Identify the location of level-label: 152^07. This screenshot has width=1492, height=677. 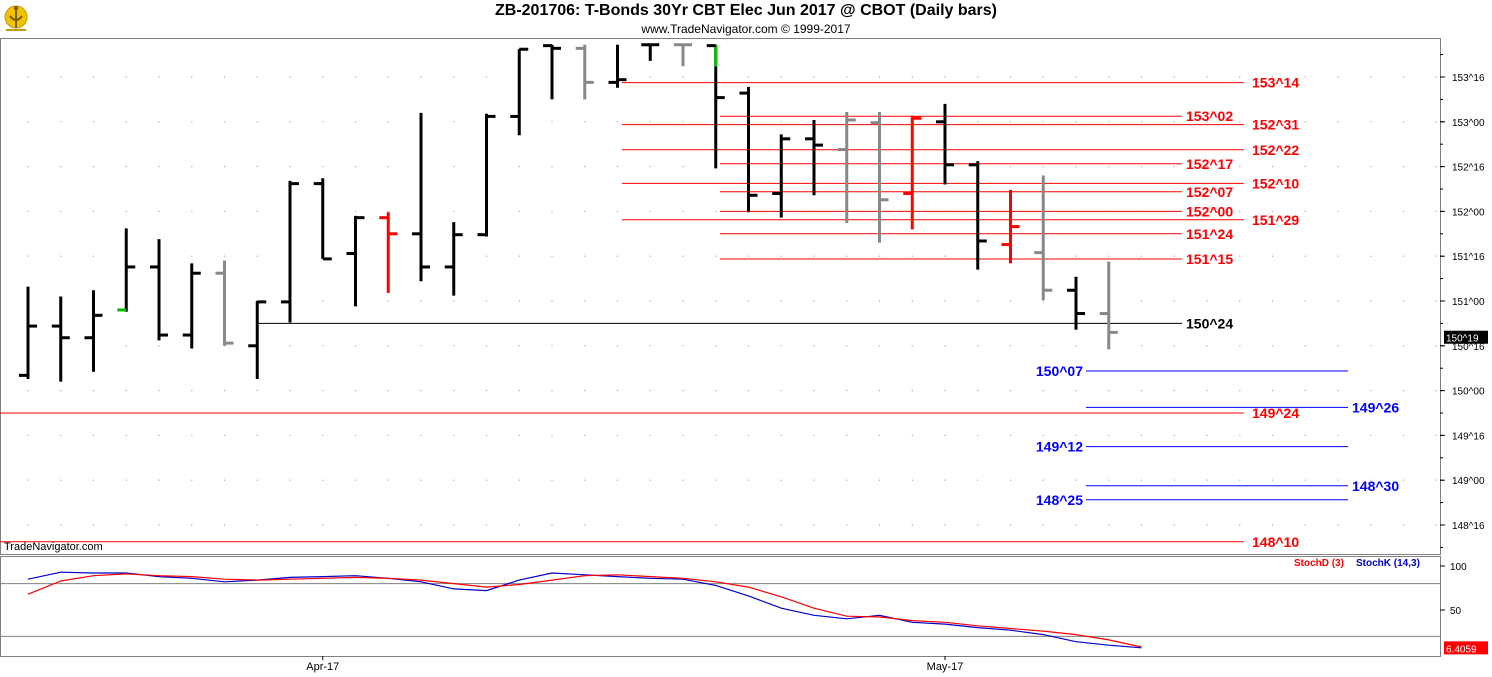
(1209, 192).